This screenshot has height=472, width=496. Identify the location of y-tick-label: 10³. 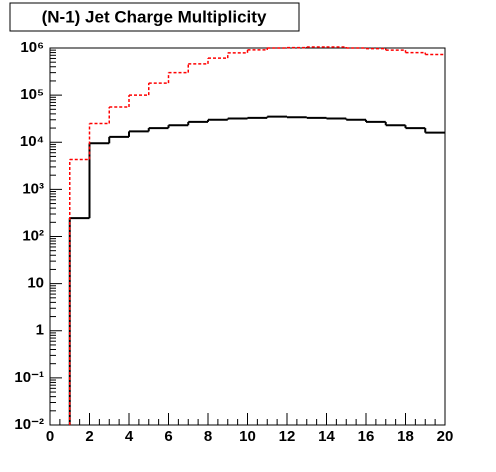
(33, 188).